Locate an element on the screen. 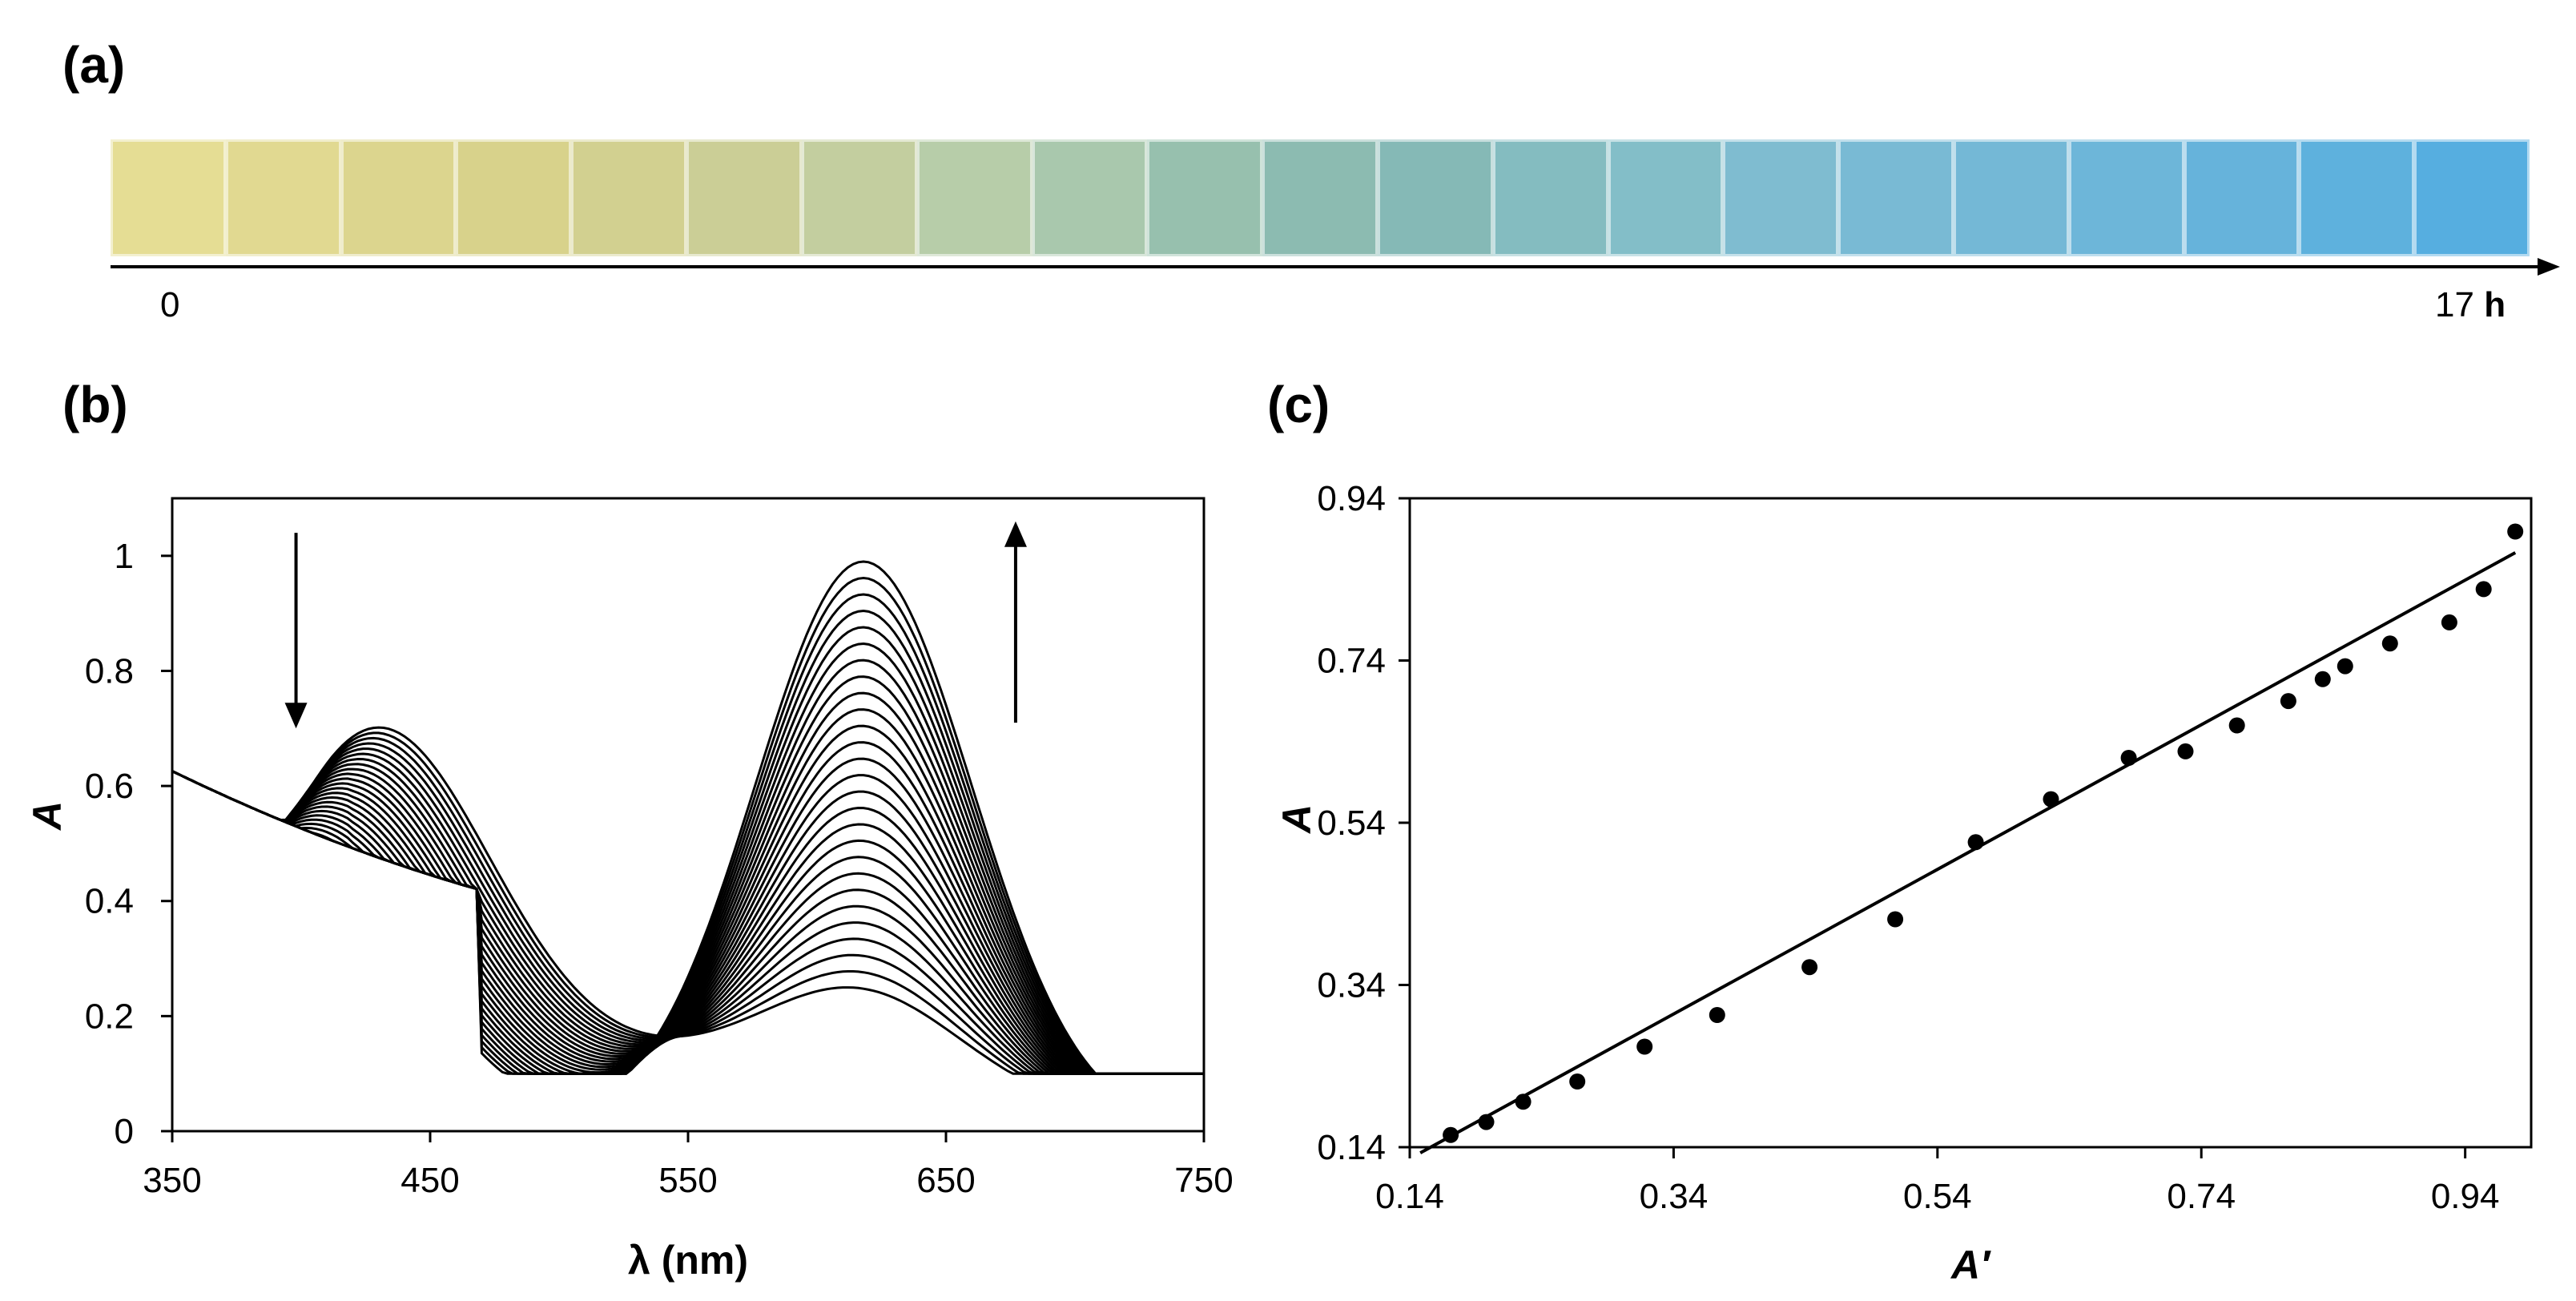  spectra-y-tick-label-5: 1 is located at coordinates (124, 556).